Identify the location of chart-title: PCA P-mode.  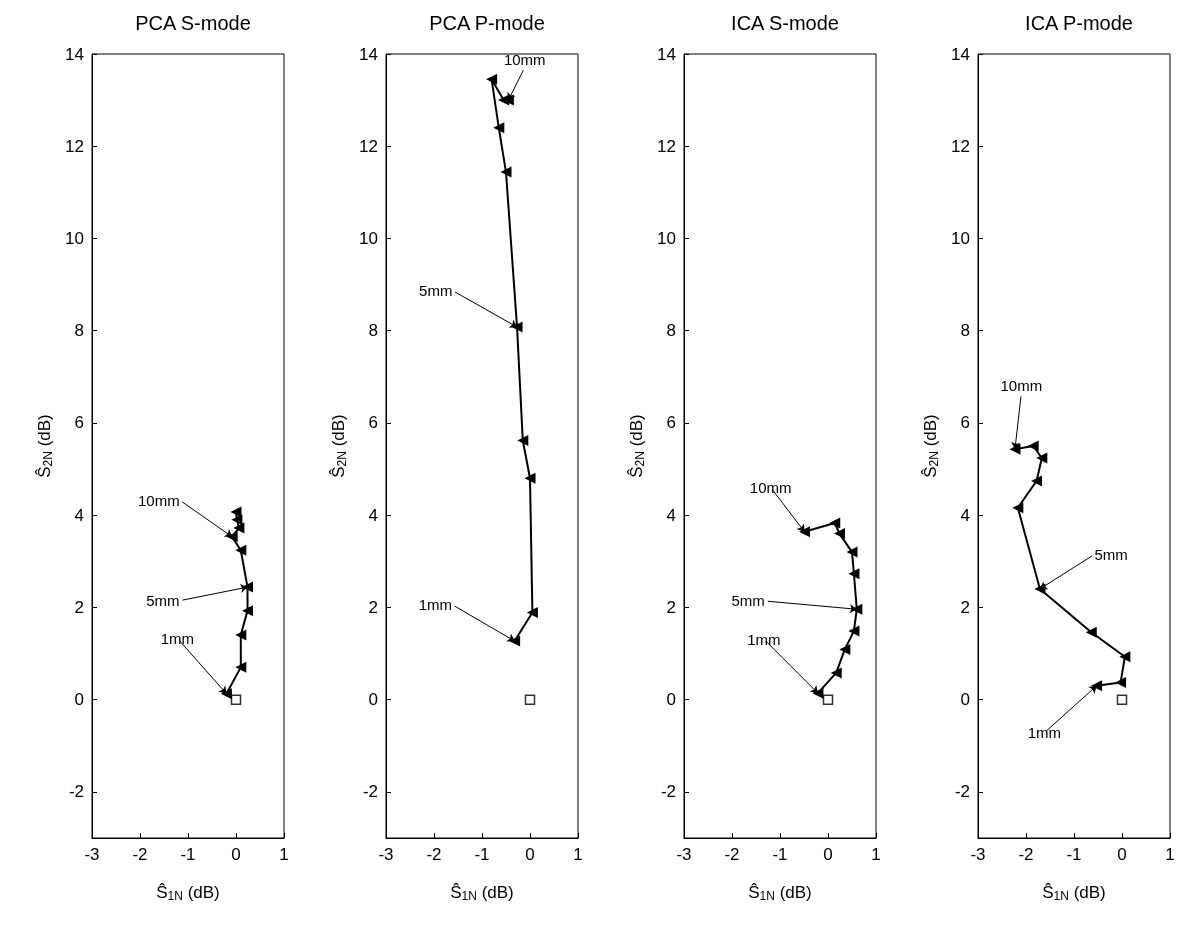
(487, 23).